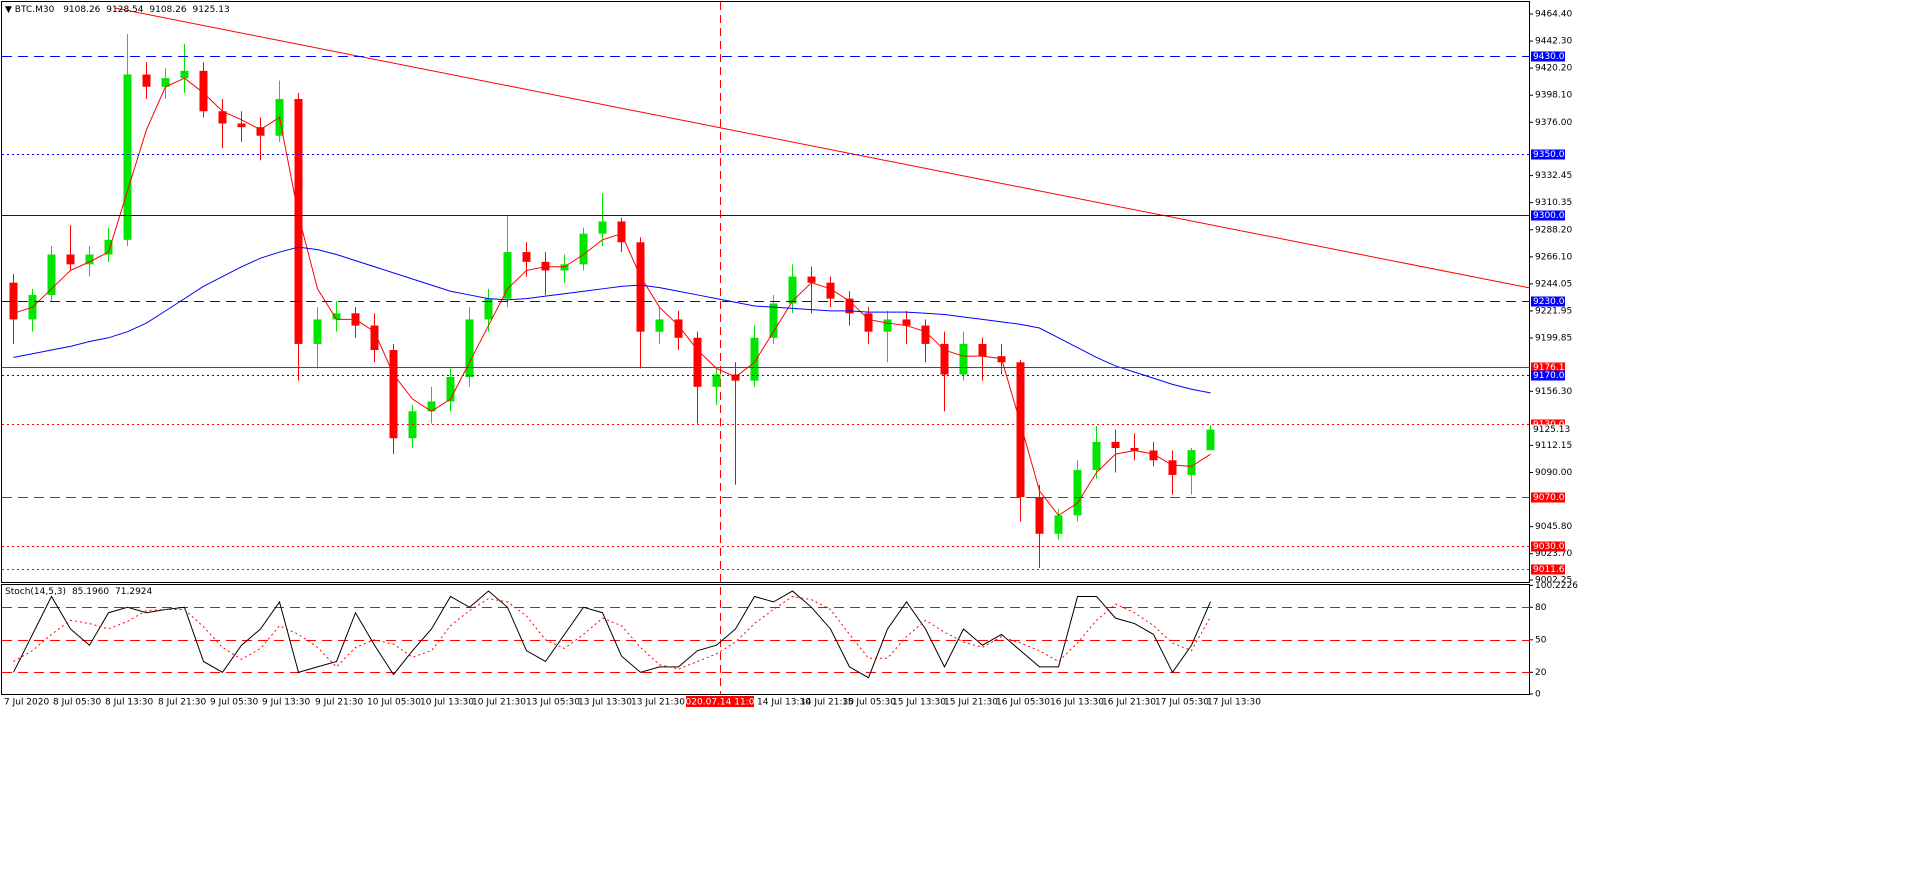 Image resolution: width=1916 pixels, height=873 pixels. I want to click on x-tick-label: 15 Jul 21:30, so click(971, 703).